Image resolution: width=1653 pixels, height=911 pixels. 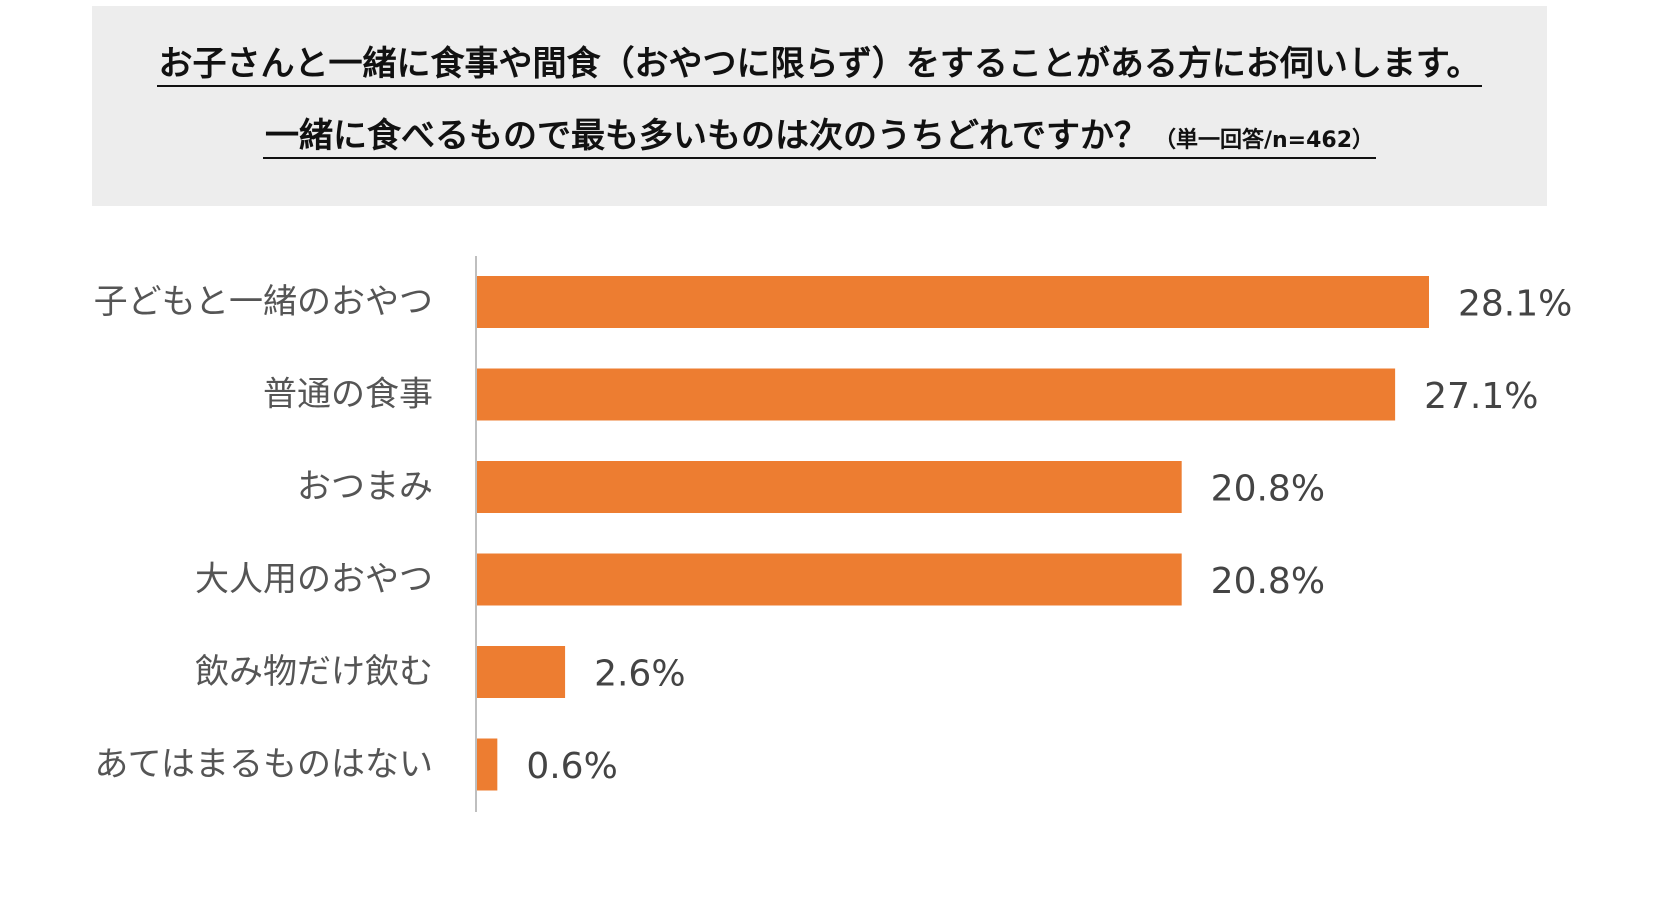 I want to click on chart-title-line-1: お子さんと一緒に食事や間食（おやつに限らず）をすることがある方にお伺いします。, so click(x=819, y=66).